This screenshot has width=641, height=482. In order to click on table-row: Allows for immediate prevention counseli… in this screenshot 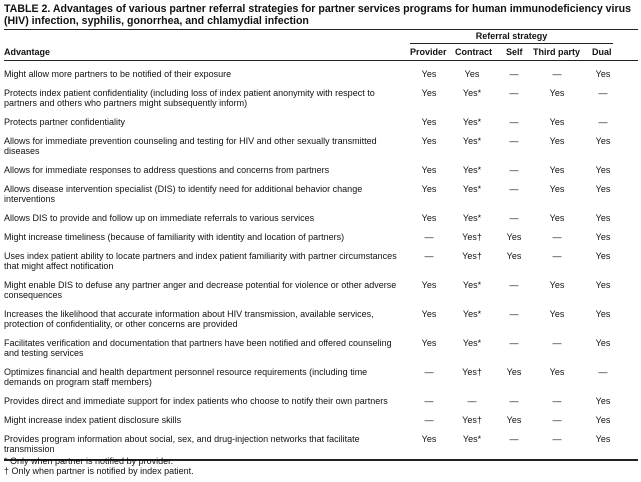, I will do `click(315, 145)`.